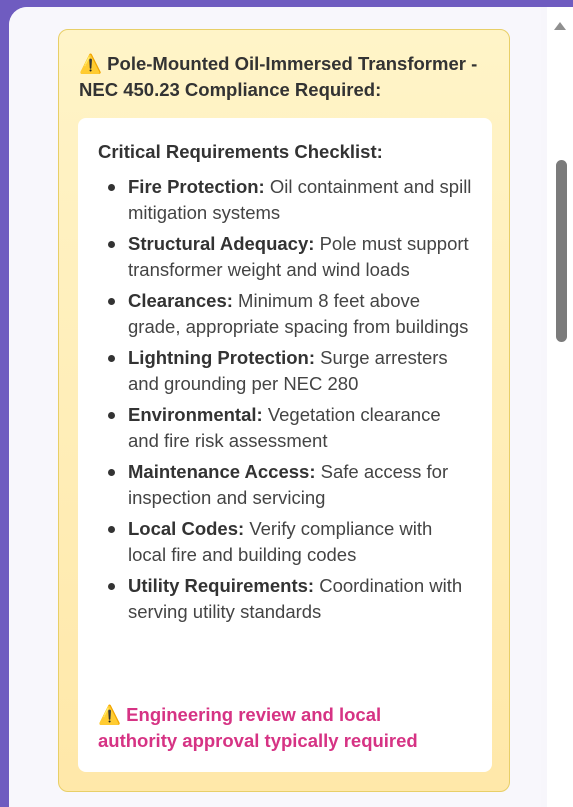  What do you see at coordinates (186, 528) in the screenshot?
I see `requirement-label: Local Codes:` at bounding box center [186, 528].